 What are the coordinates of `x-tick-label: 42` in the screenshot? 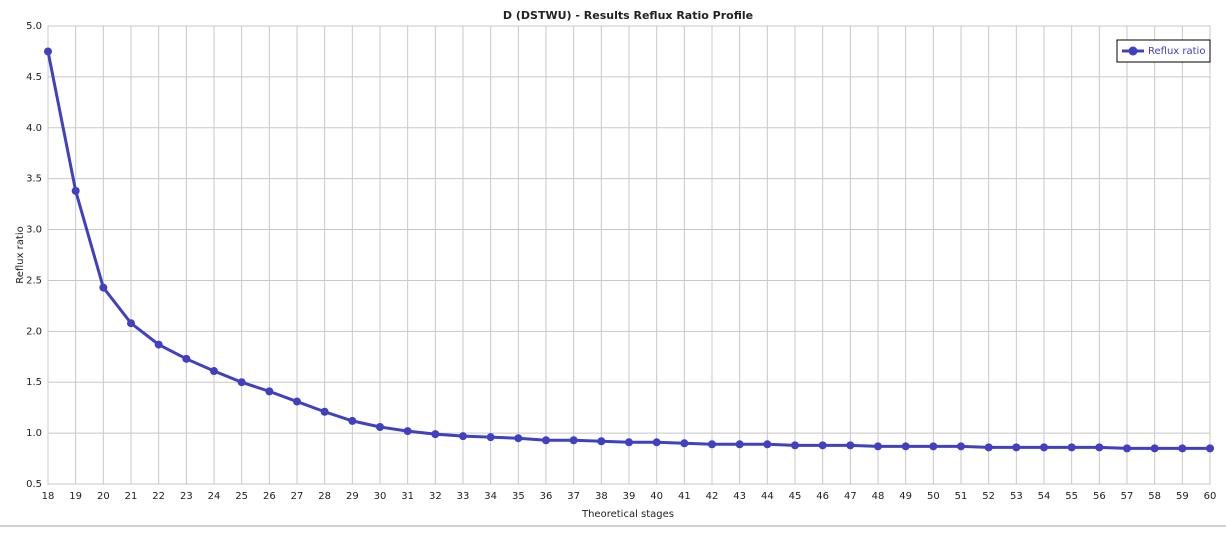 It's located at (712, 496).